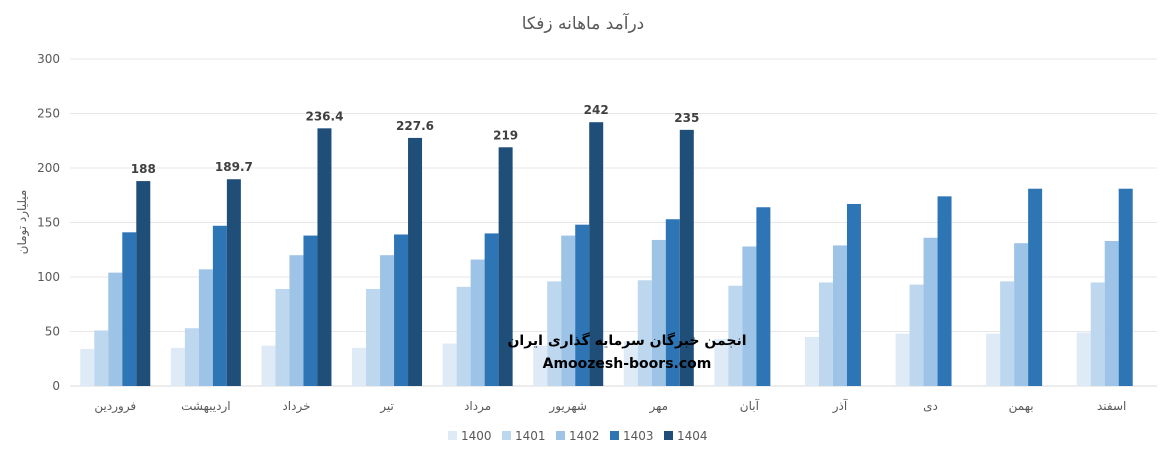 The height and width of the screenshot is (462, 1167). What do you see at coordinates (530, 436) in the screenshot?
I see `legend-label: 1401` at bounding box center [530, 436].